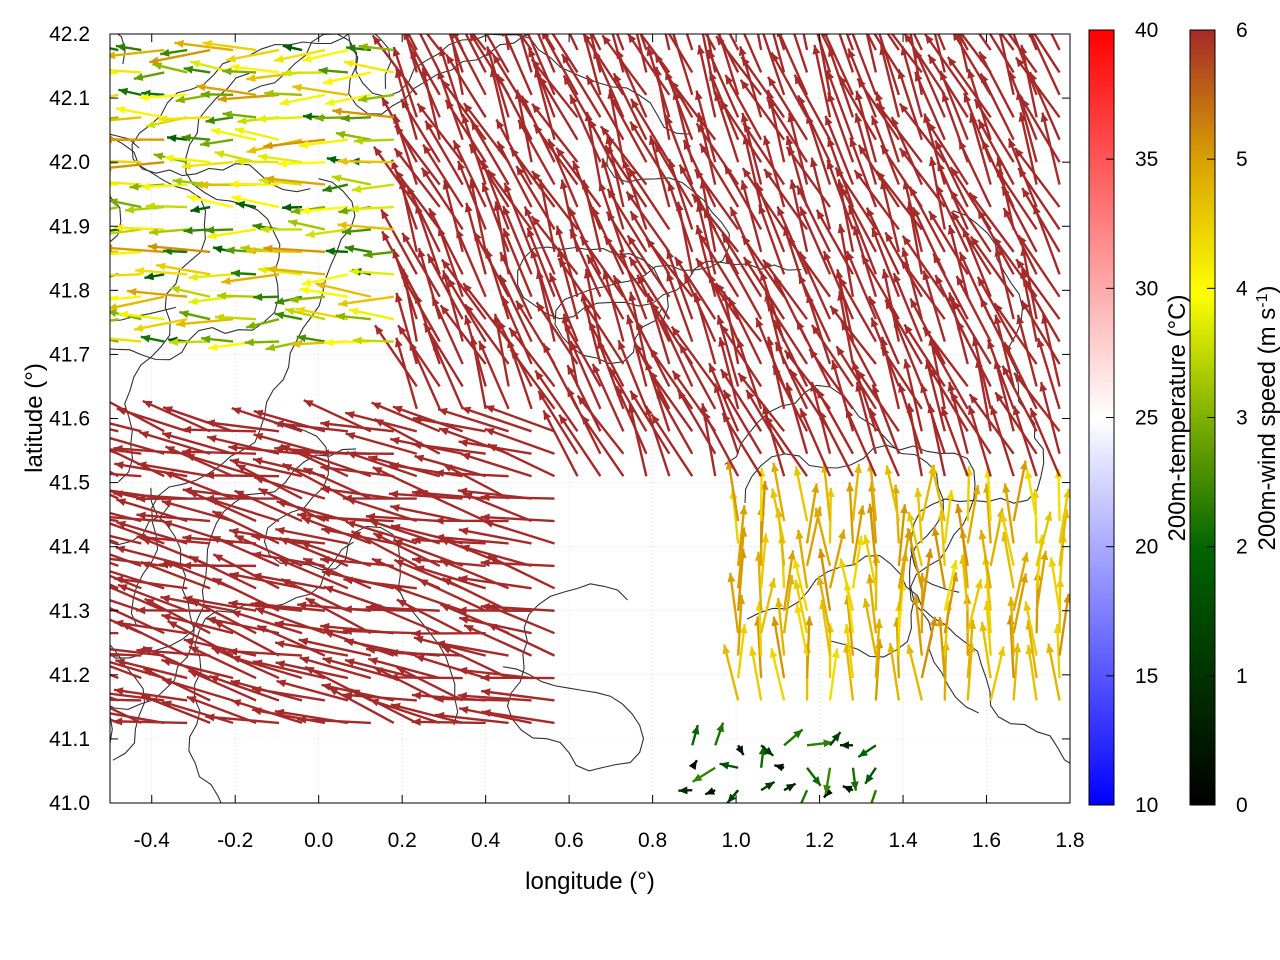 This screenshot has height=960, width=1280. What do you see at coordinates (69, 739) in the screenshot?
I see `y-tick-label: 41.1` at bounding box center [69, 739].